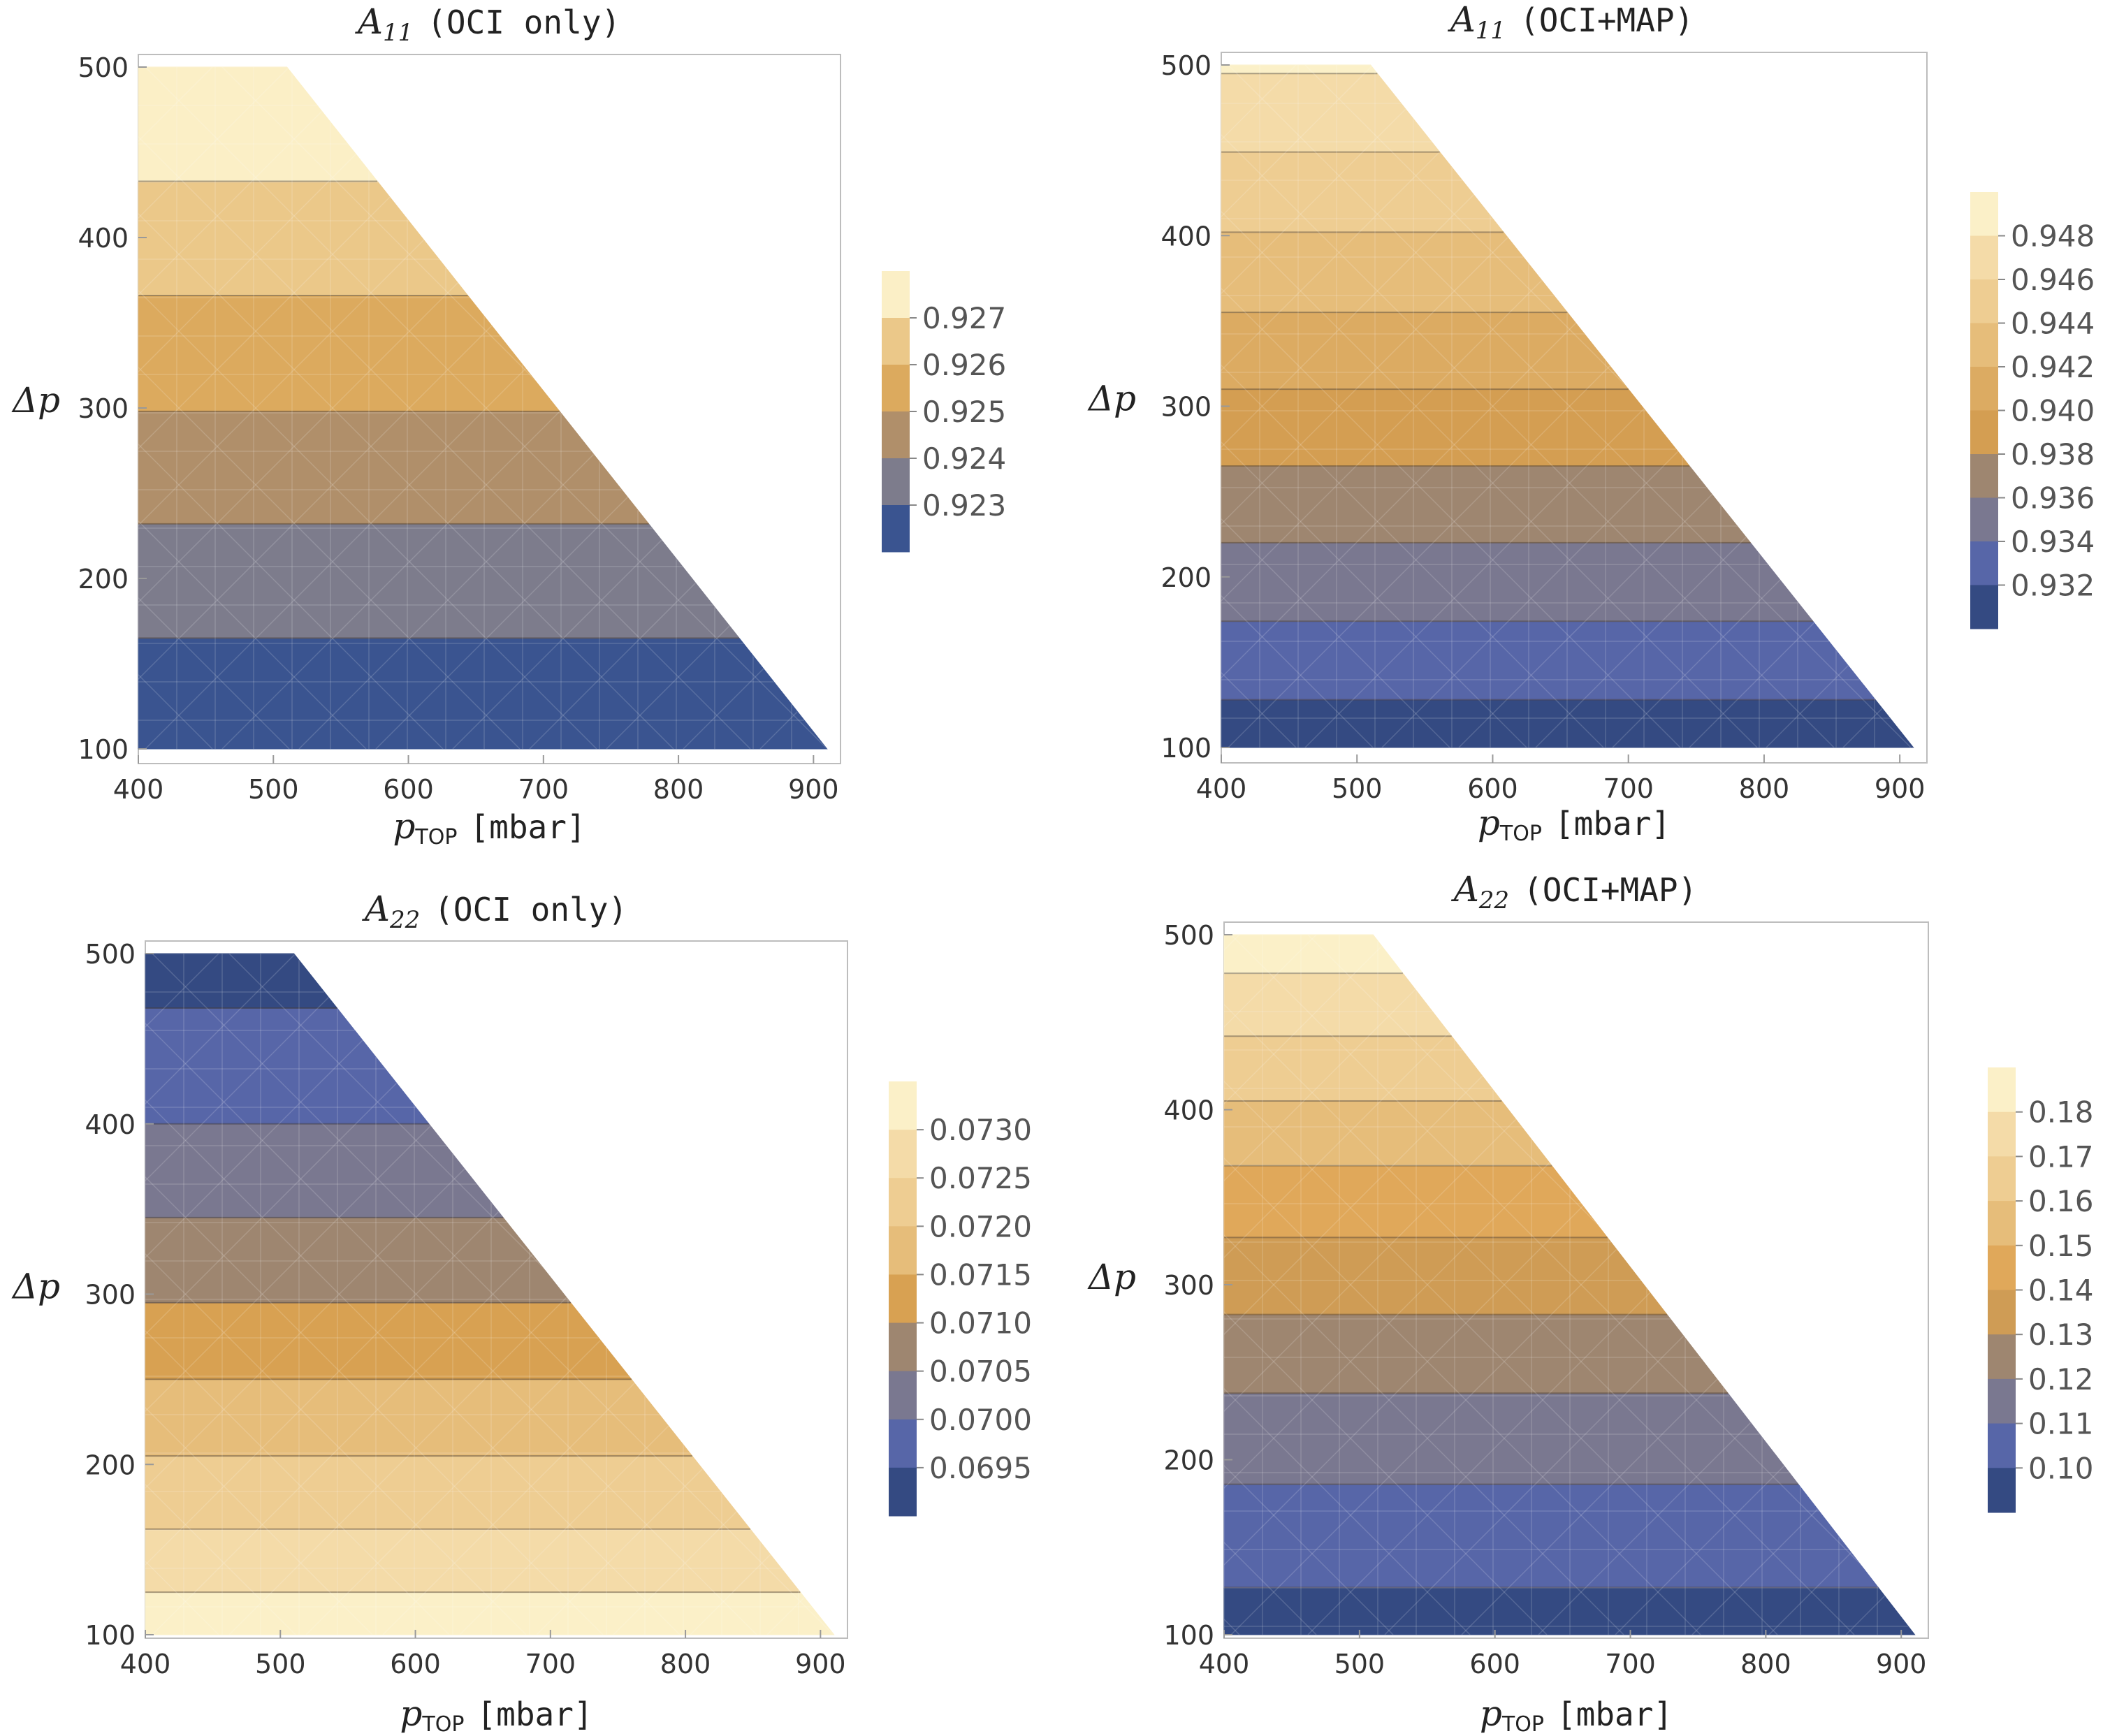 This screenshot has width=2103, height=1736. Describe the element at coordinates (2061, 1112) in the screenshot. I see `legend-label: 0.18` at that location.